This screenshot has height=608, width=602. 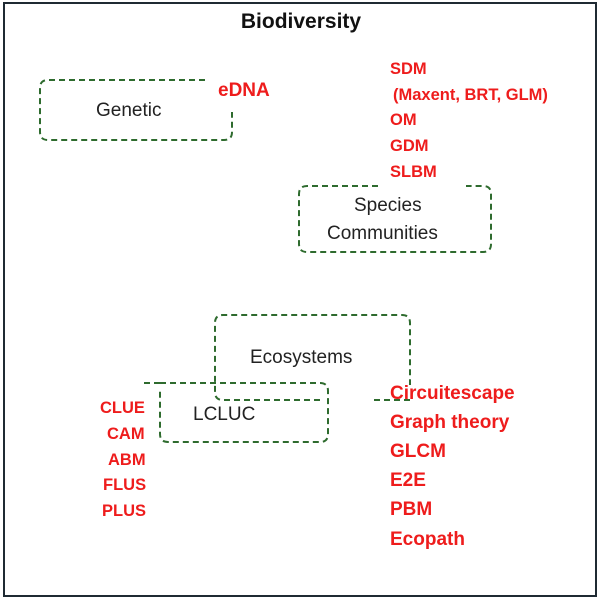 What do you see at coordinates (409, 146) in the screenshot?
I see `method-gdm: GDM` at bounding box center [409, 146].